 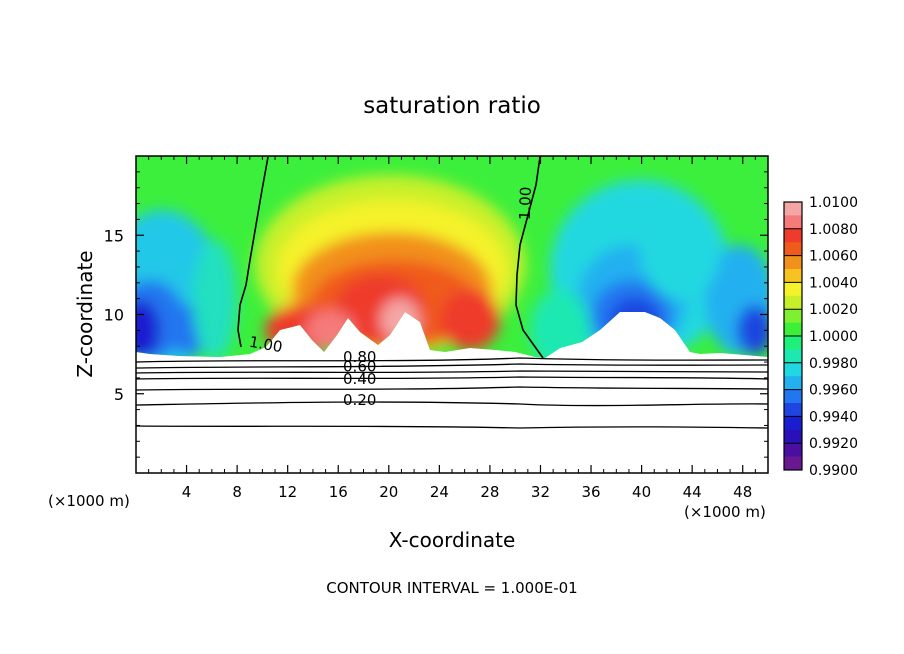 I want to click on x-axis-label: X-coordinate, so click(x=452, y=540).